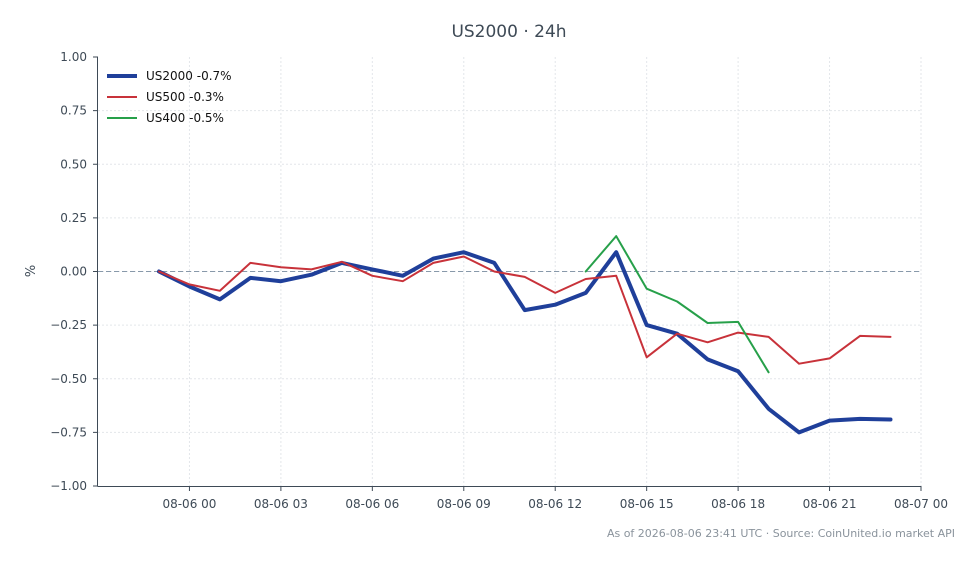 This screenshot has height=564, width=978. I want to click on x-tick-label: 08-06 15, so click(647, 504).